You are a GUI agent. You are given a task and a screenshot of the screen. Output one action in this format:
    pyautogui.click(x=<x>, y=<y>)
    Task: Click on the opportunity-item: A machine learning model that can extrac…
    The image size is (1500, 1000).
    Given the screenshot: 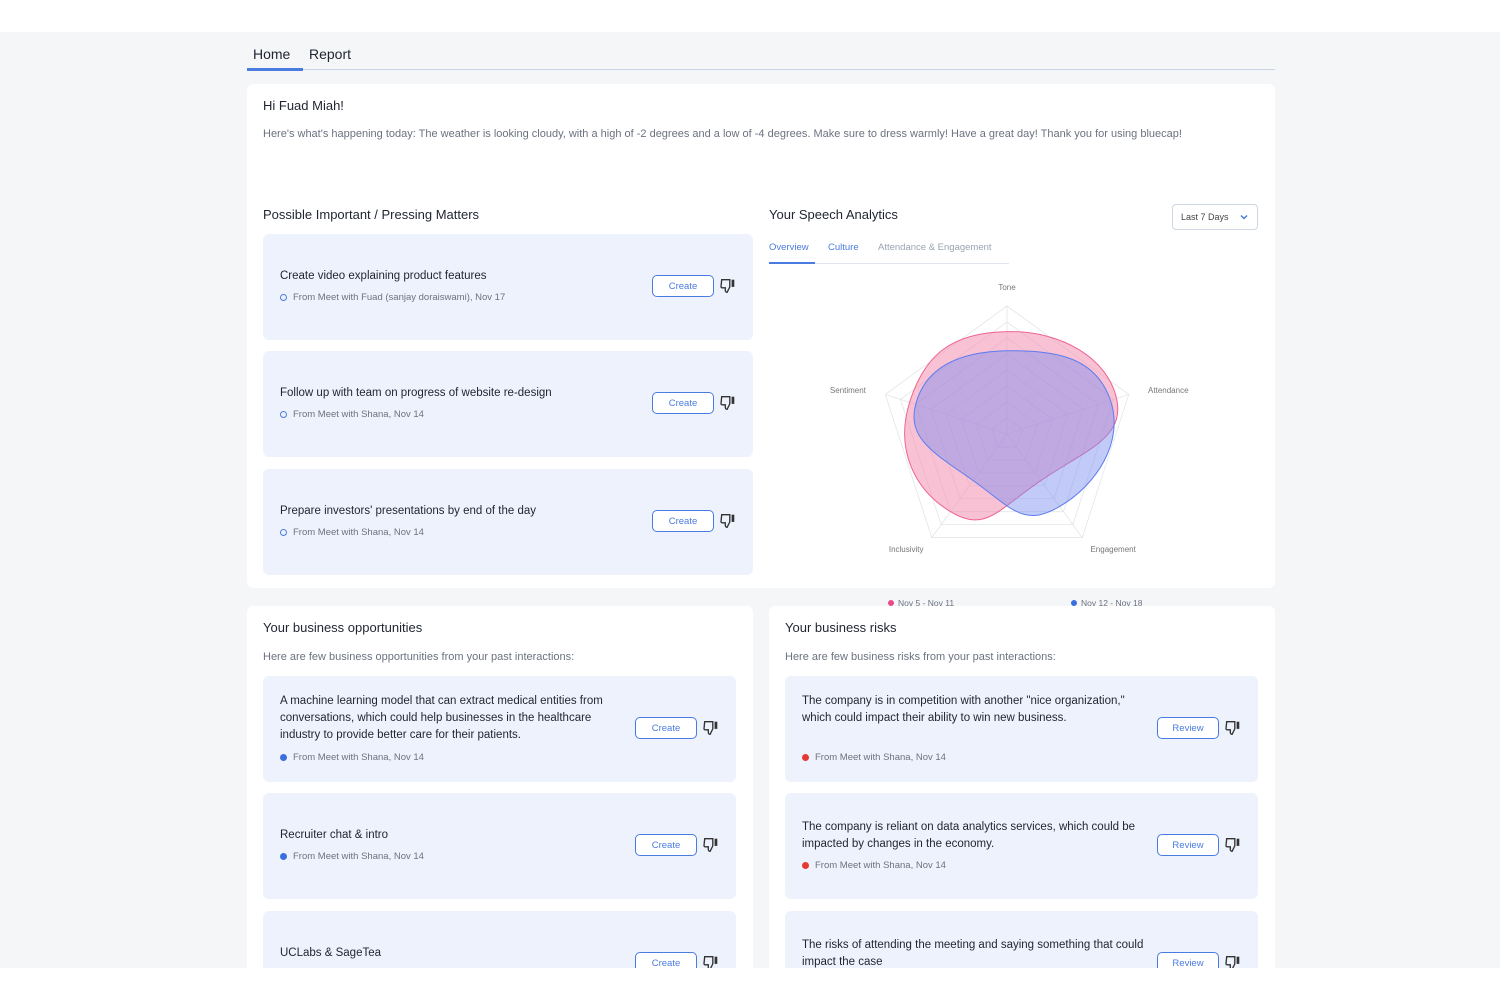 What is the action you would take?
    pyautogui.click(x=499, y=729)
    